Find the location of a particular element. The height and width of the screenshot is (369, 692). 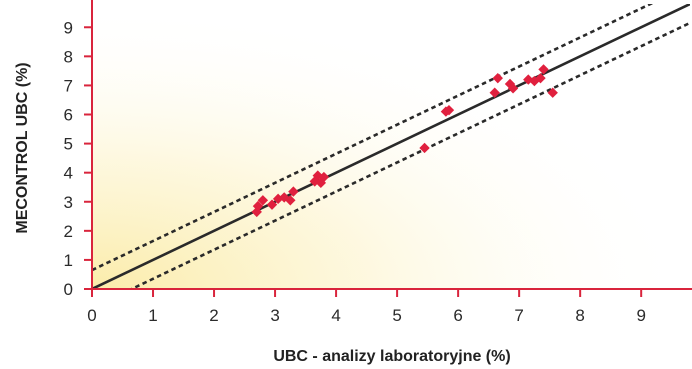

x-tick-label: 5 is located at coordinates (396, 315).